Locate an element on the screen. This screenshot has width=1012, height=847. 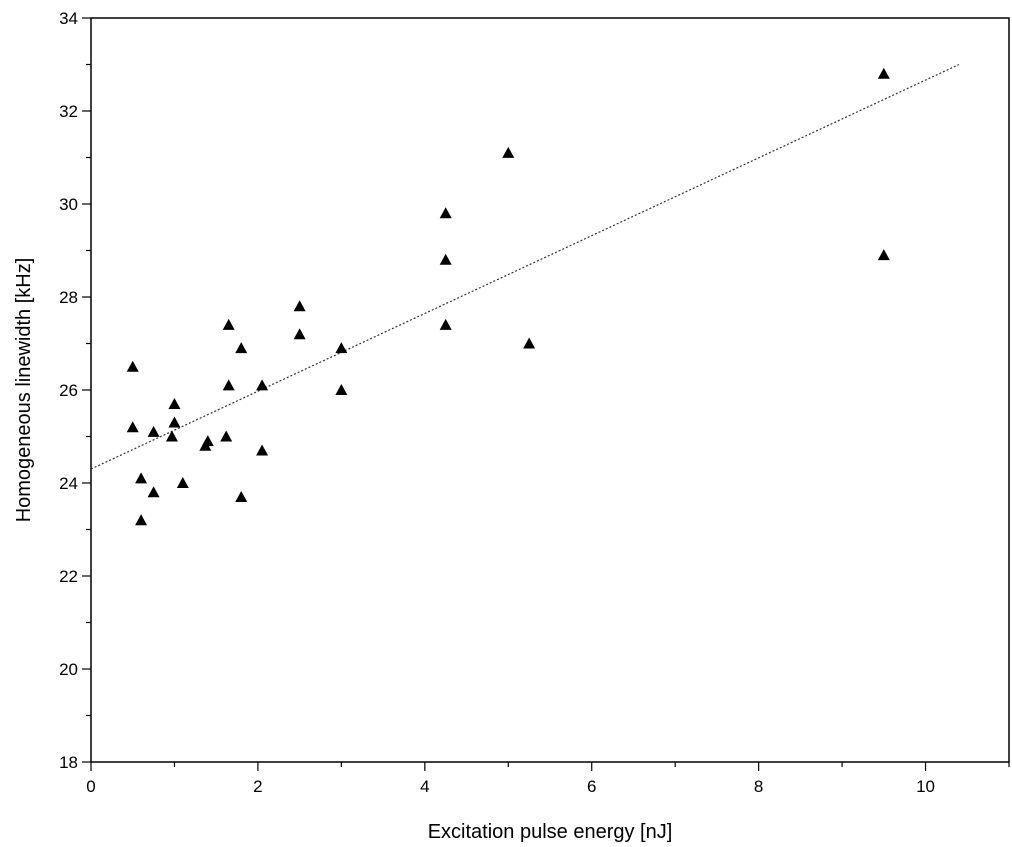
x-tick-label: 0 is located at coordinates (90, 786).